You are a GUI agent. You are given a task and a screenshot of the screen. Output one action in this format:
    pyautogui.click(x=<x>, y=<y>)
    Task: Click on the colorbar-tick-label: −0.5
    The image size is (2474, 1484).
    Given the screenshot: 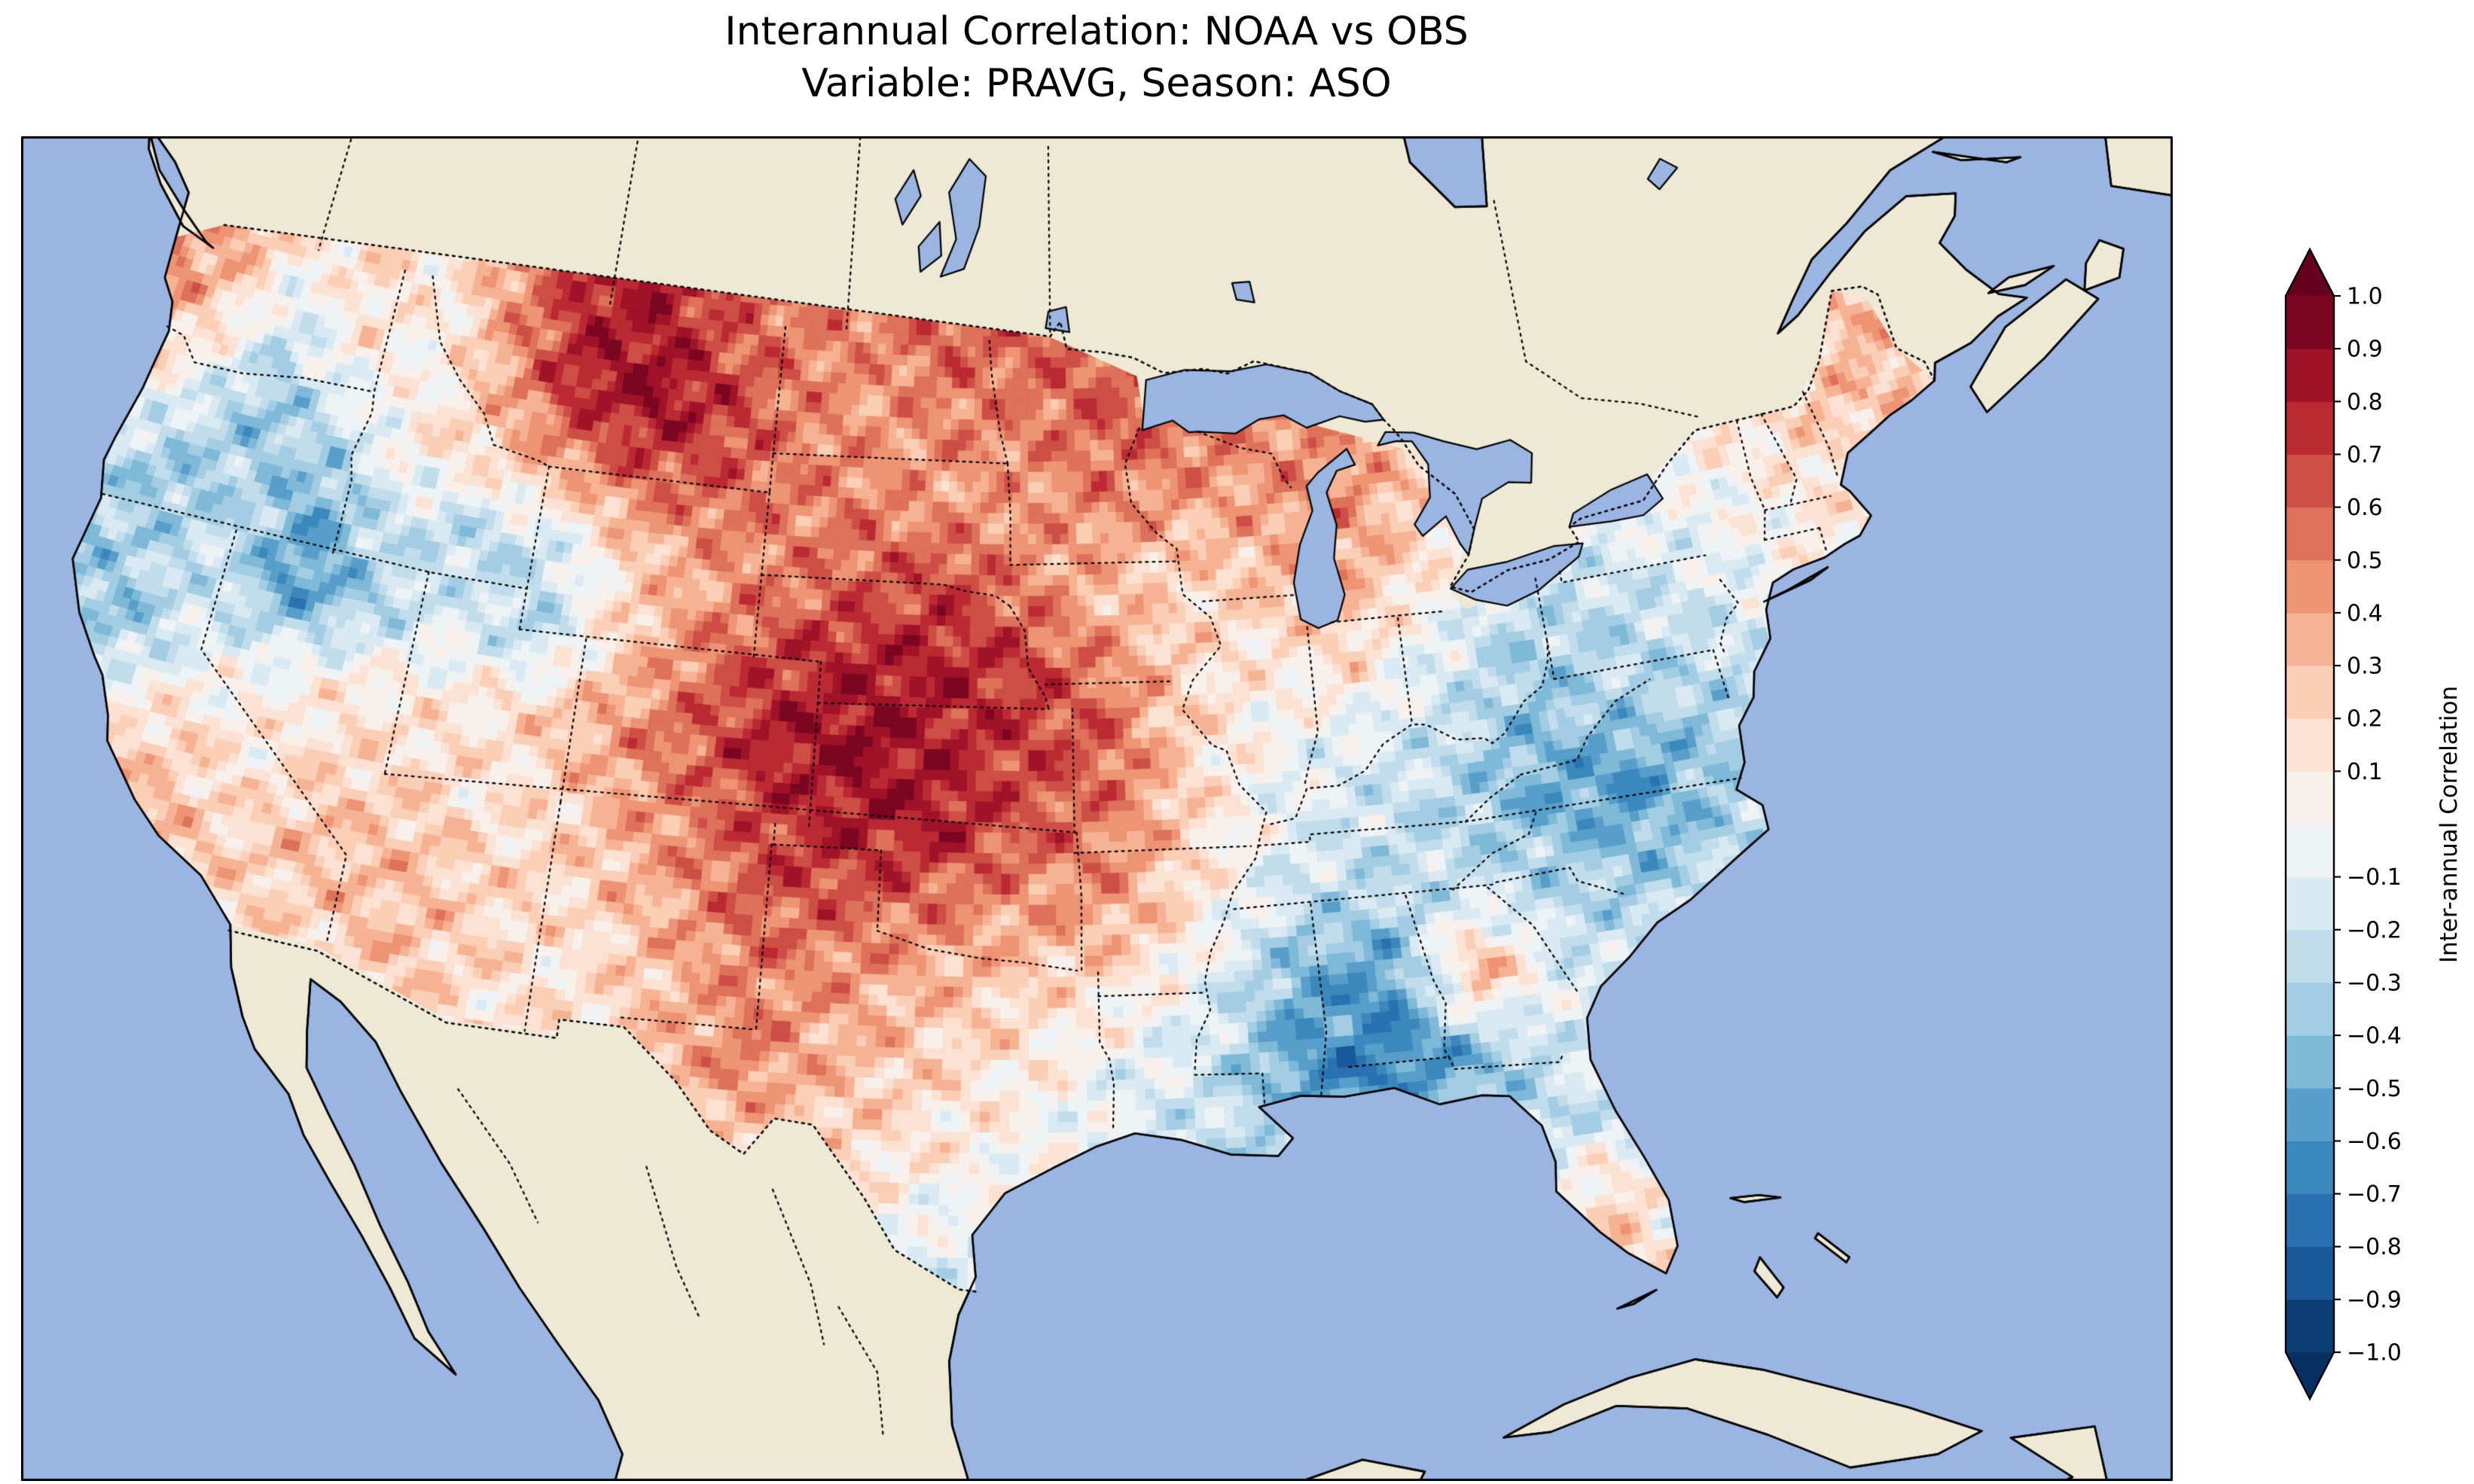 What is the action you would take?
    pyautogui.click(x=2374, y=1089)
    